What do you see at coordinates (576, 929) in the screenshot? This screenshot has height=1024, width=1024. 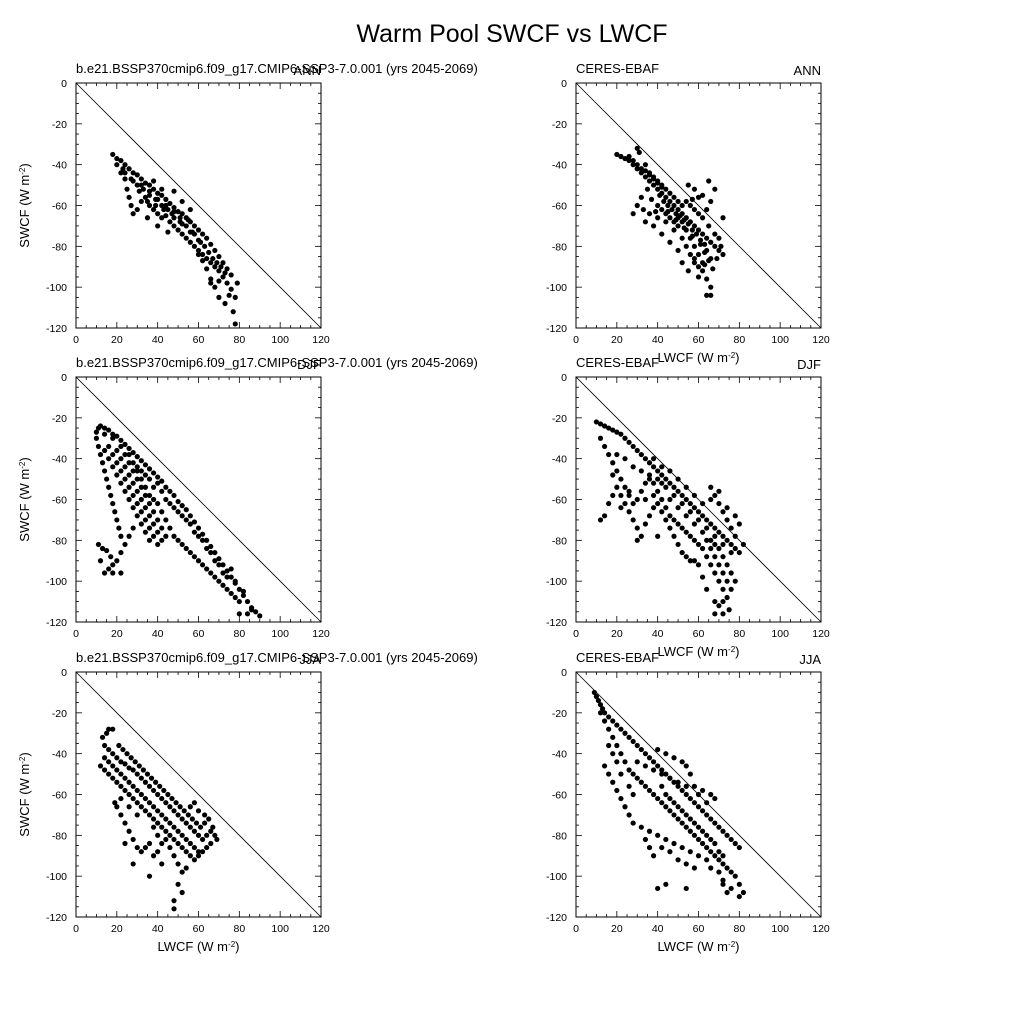 I see `x-tick-label: 0` at bounding box center [576, 929].